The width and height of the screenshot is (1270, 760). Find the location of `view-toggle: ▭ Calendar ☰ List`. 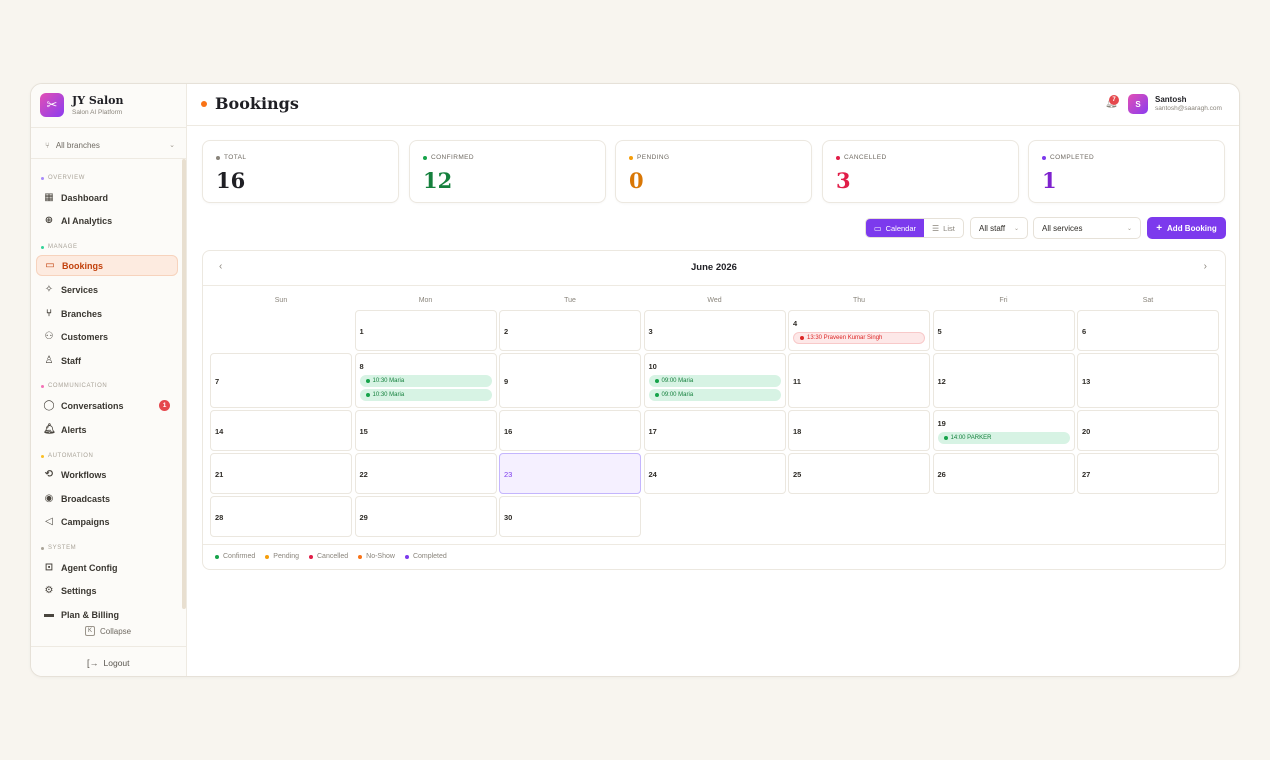

view-toggle: ▭ Calendar ☰ List is located at coordinates (914, 228).